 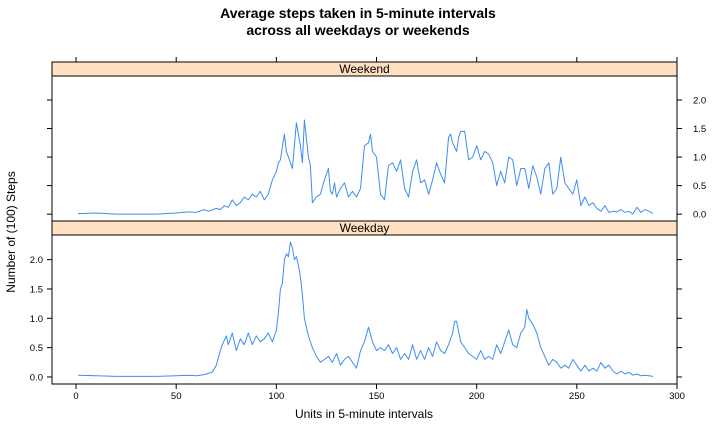 I want to click on x-tick-label: 150, so click(x=377, y=396).